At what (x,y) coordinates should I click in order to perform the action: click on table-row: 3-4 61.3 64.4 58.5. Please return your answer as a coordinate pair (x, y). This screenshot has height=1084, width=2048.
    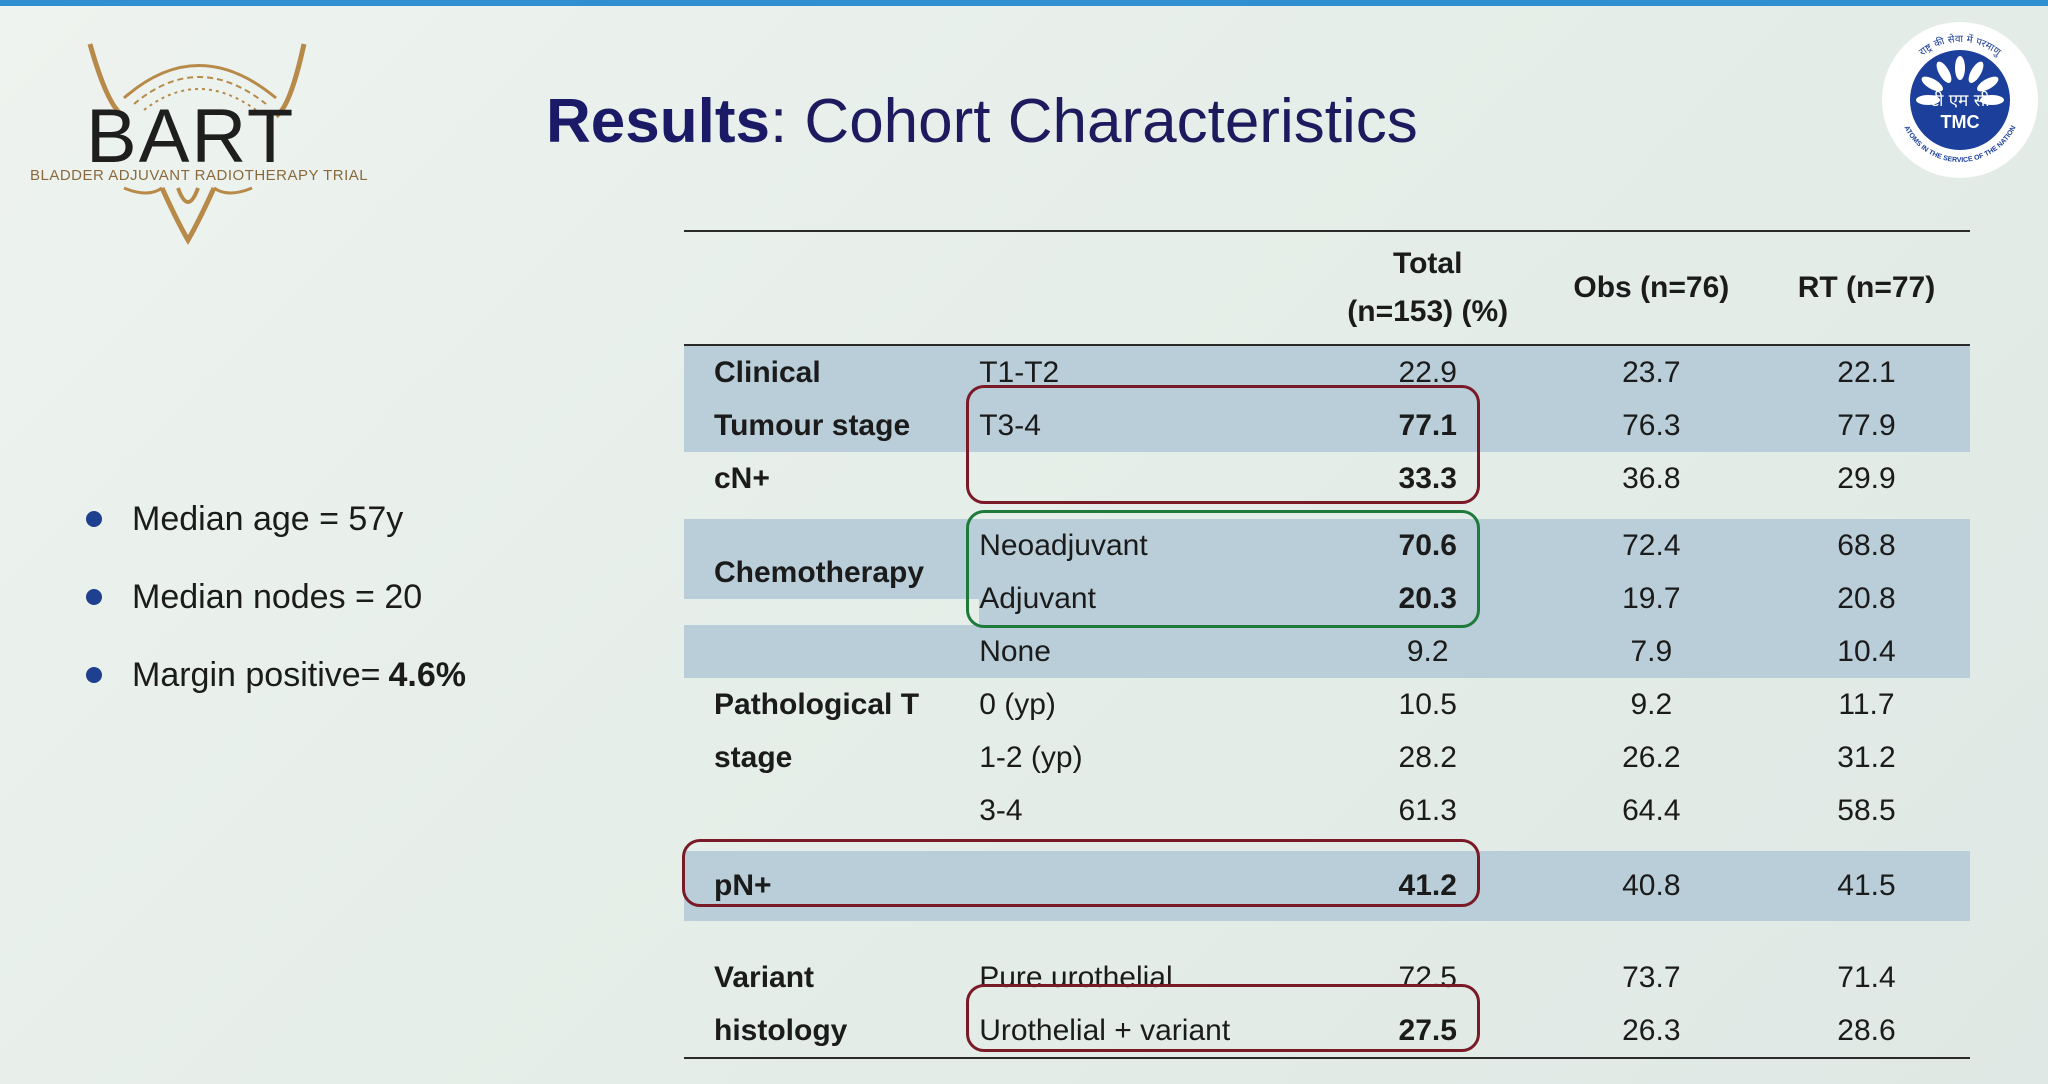
    Looking at the image, I should click on (1437, 810).